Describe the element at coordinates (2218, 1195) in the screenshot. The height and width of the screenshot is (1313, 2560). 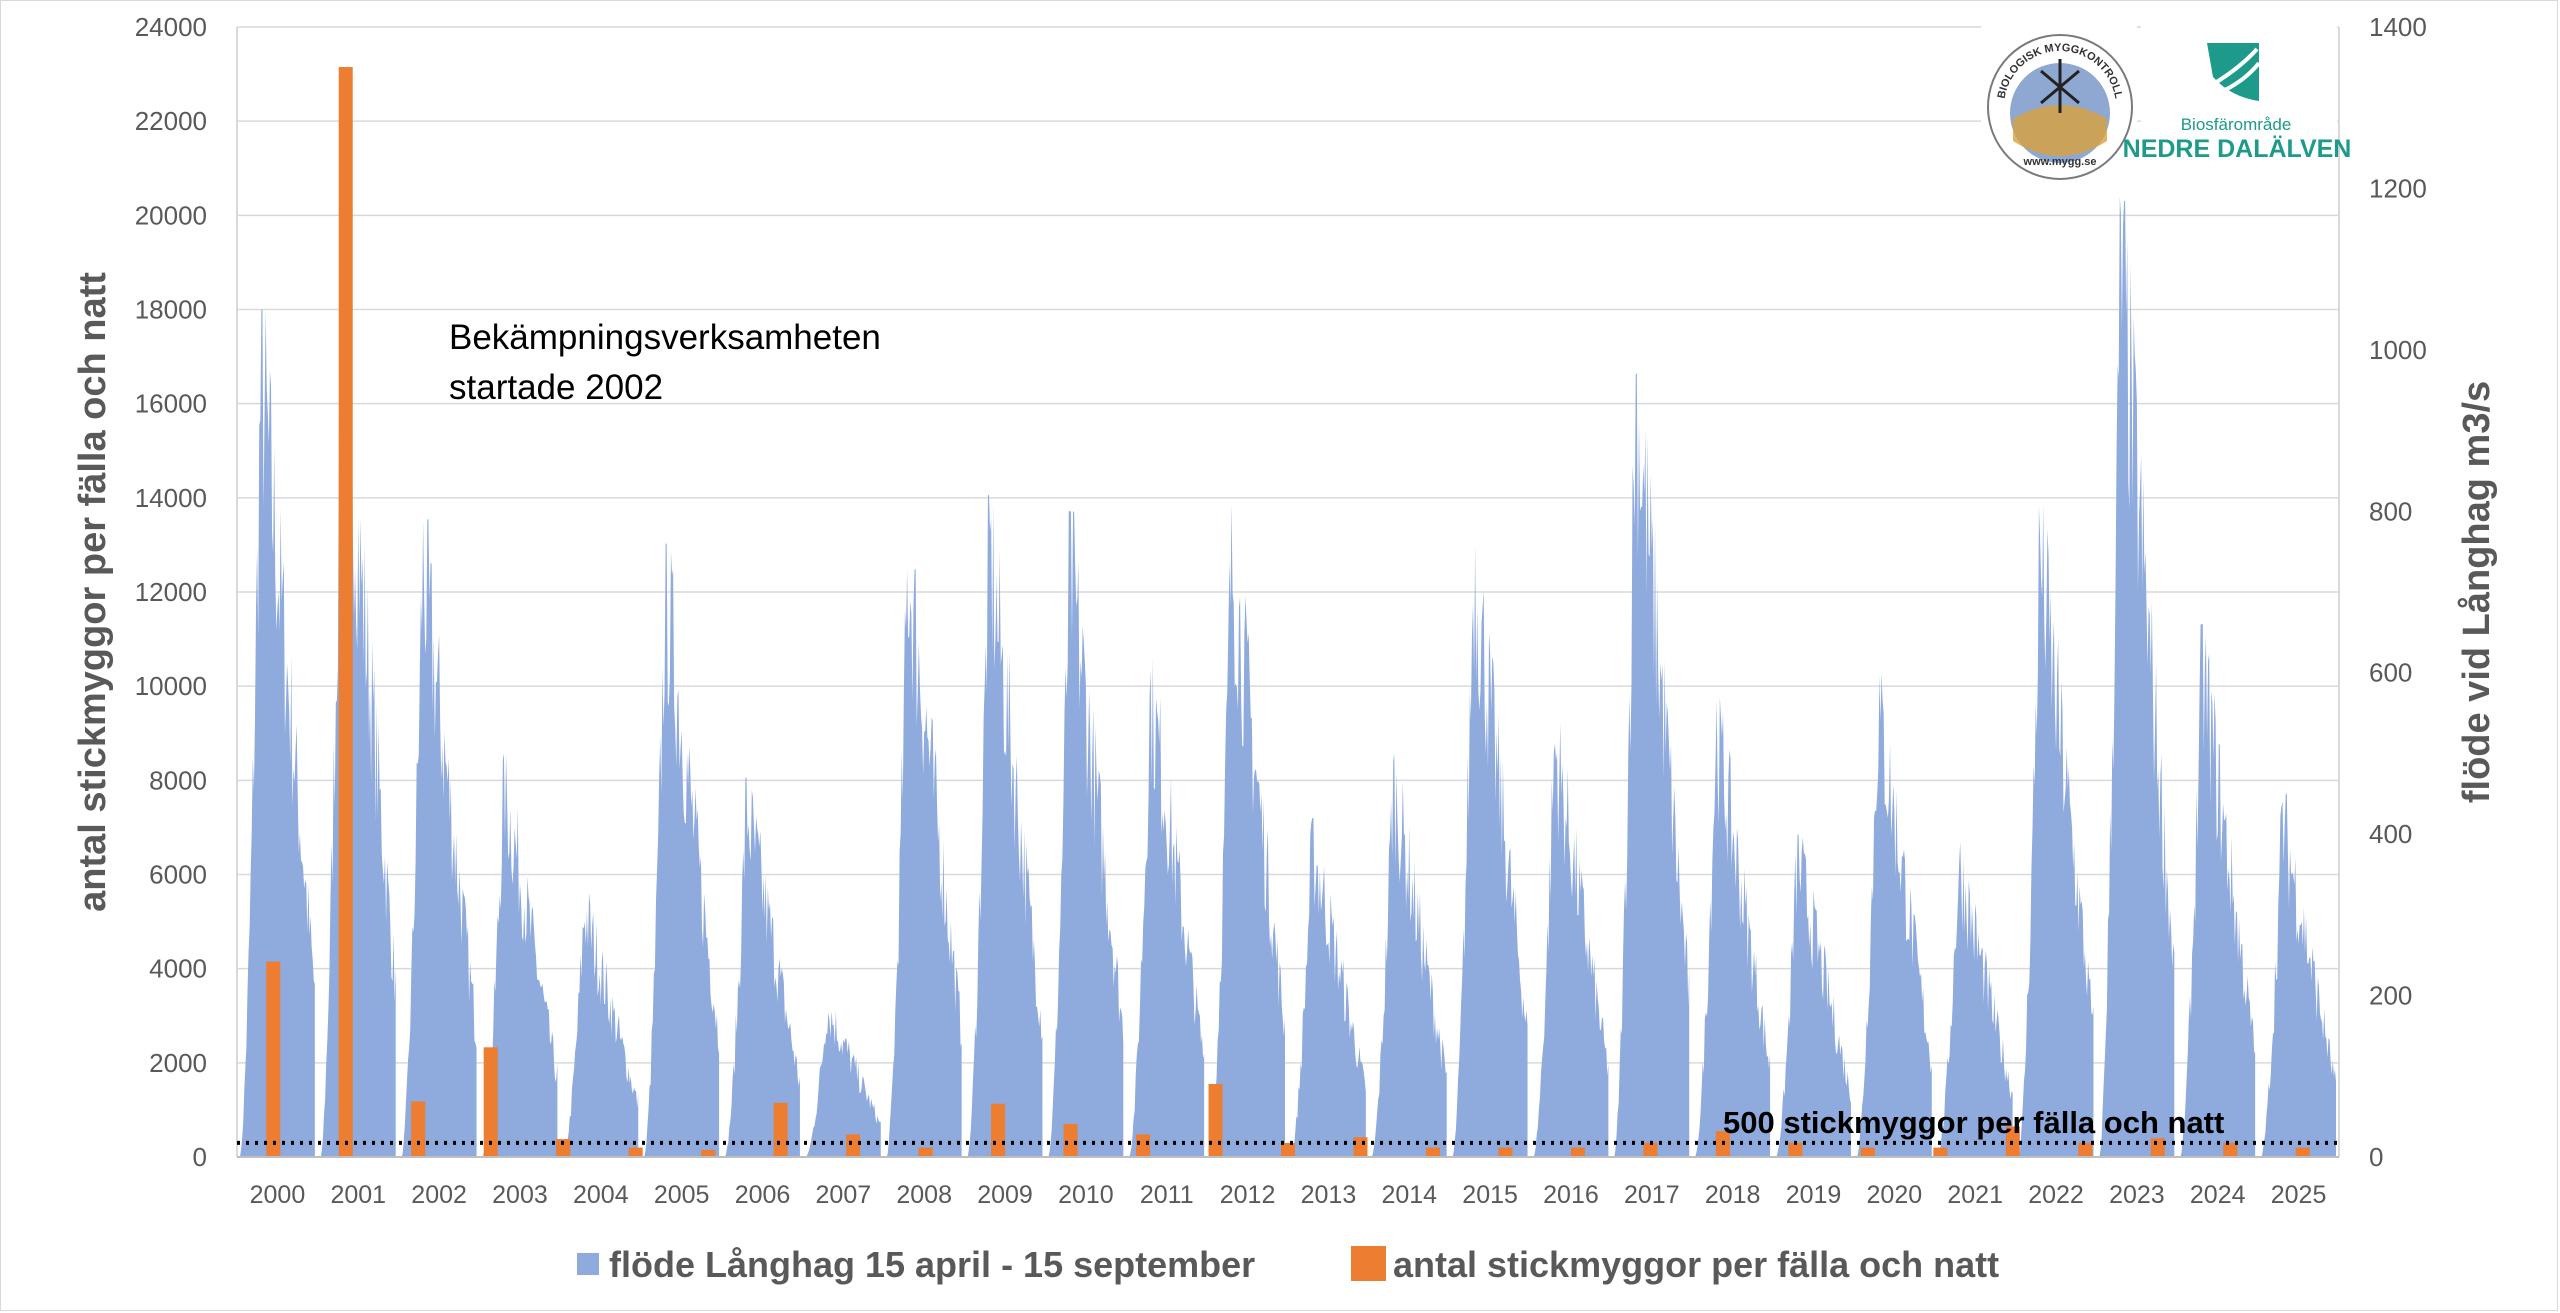
I see `x-tick-label: 2024` at that location.